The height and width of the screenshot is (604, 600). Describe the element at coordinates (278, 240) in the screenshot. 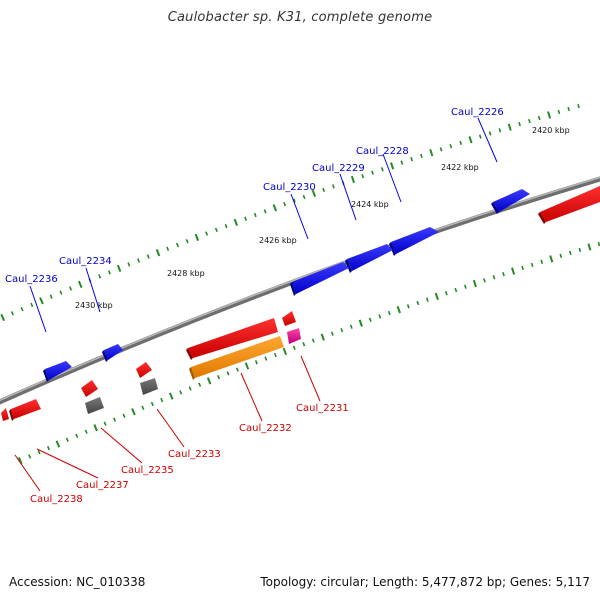

I see `tick-label: 2426 kbp` at that location.